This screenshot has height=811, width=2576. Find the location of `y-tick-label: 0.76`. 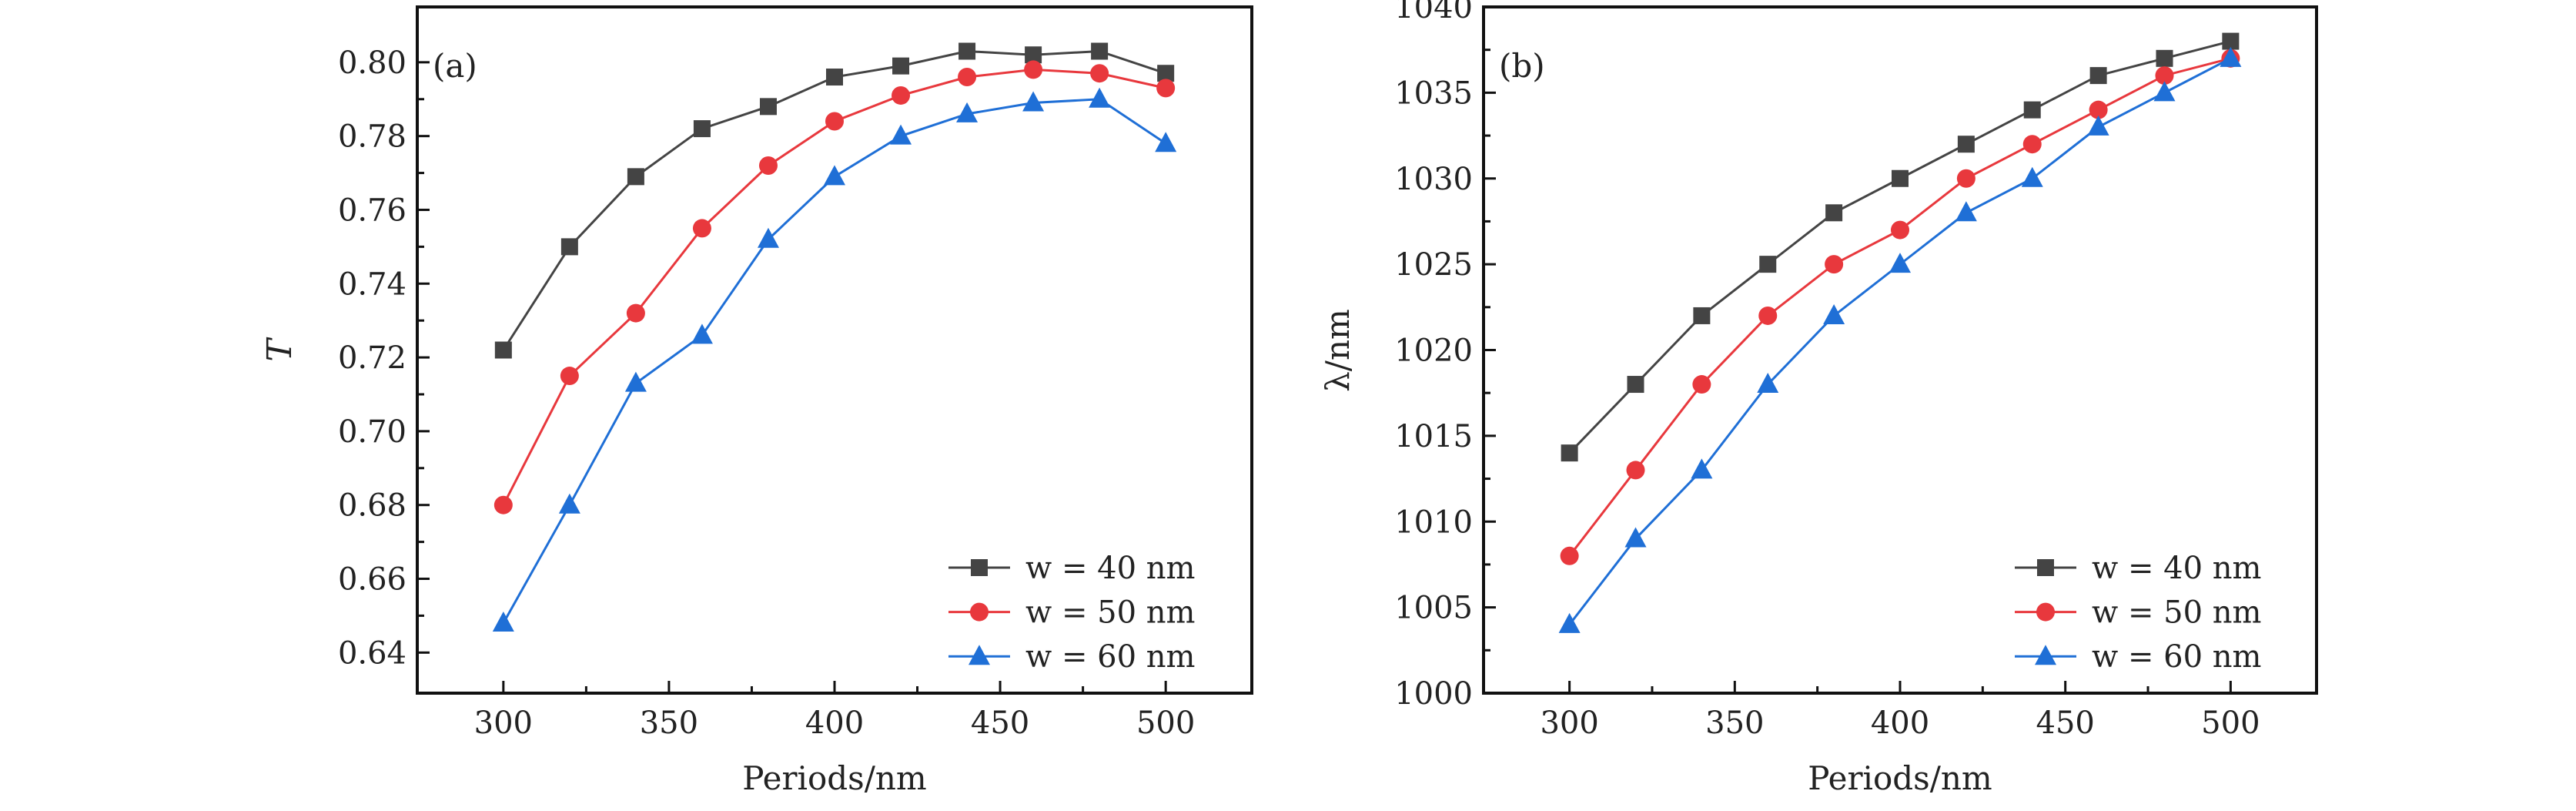

y-tick-label: 0.76 is located at coordinates (372, 210).